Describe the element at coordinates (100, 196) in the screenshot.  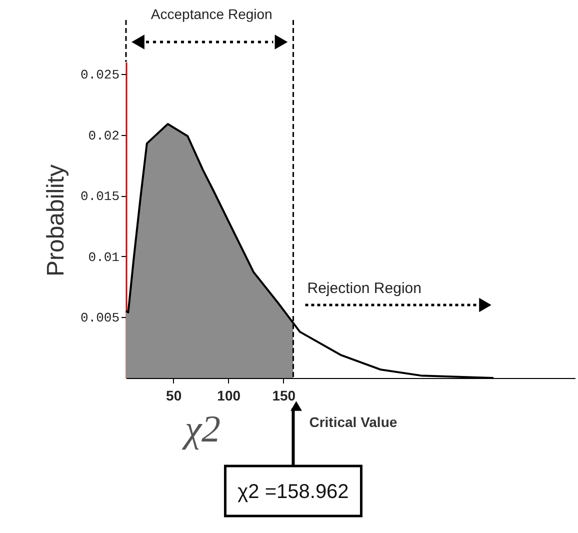
I see `y-tick-label: 0.015` at that location.